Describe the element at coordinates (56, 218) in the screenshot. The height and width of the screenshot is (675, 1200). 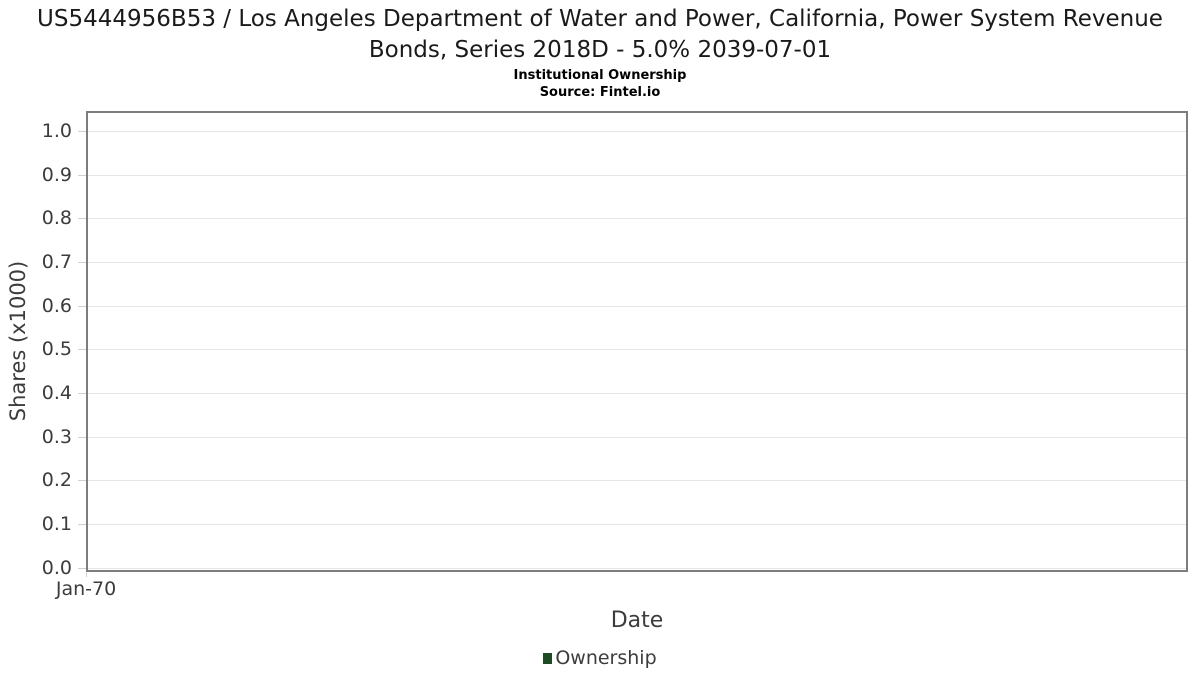
I see `y-tick-label: 0.8` at that location.